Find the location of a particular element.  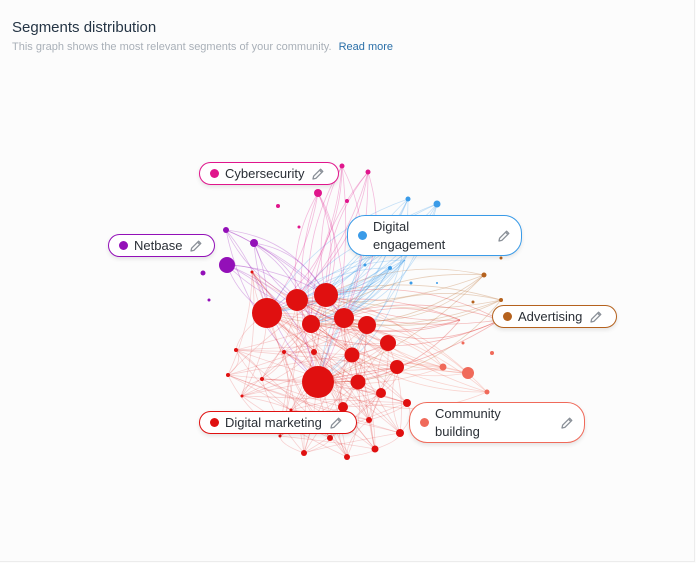

read-more-link: Read more is located at coordinates (366, 47).